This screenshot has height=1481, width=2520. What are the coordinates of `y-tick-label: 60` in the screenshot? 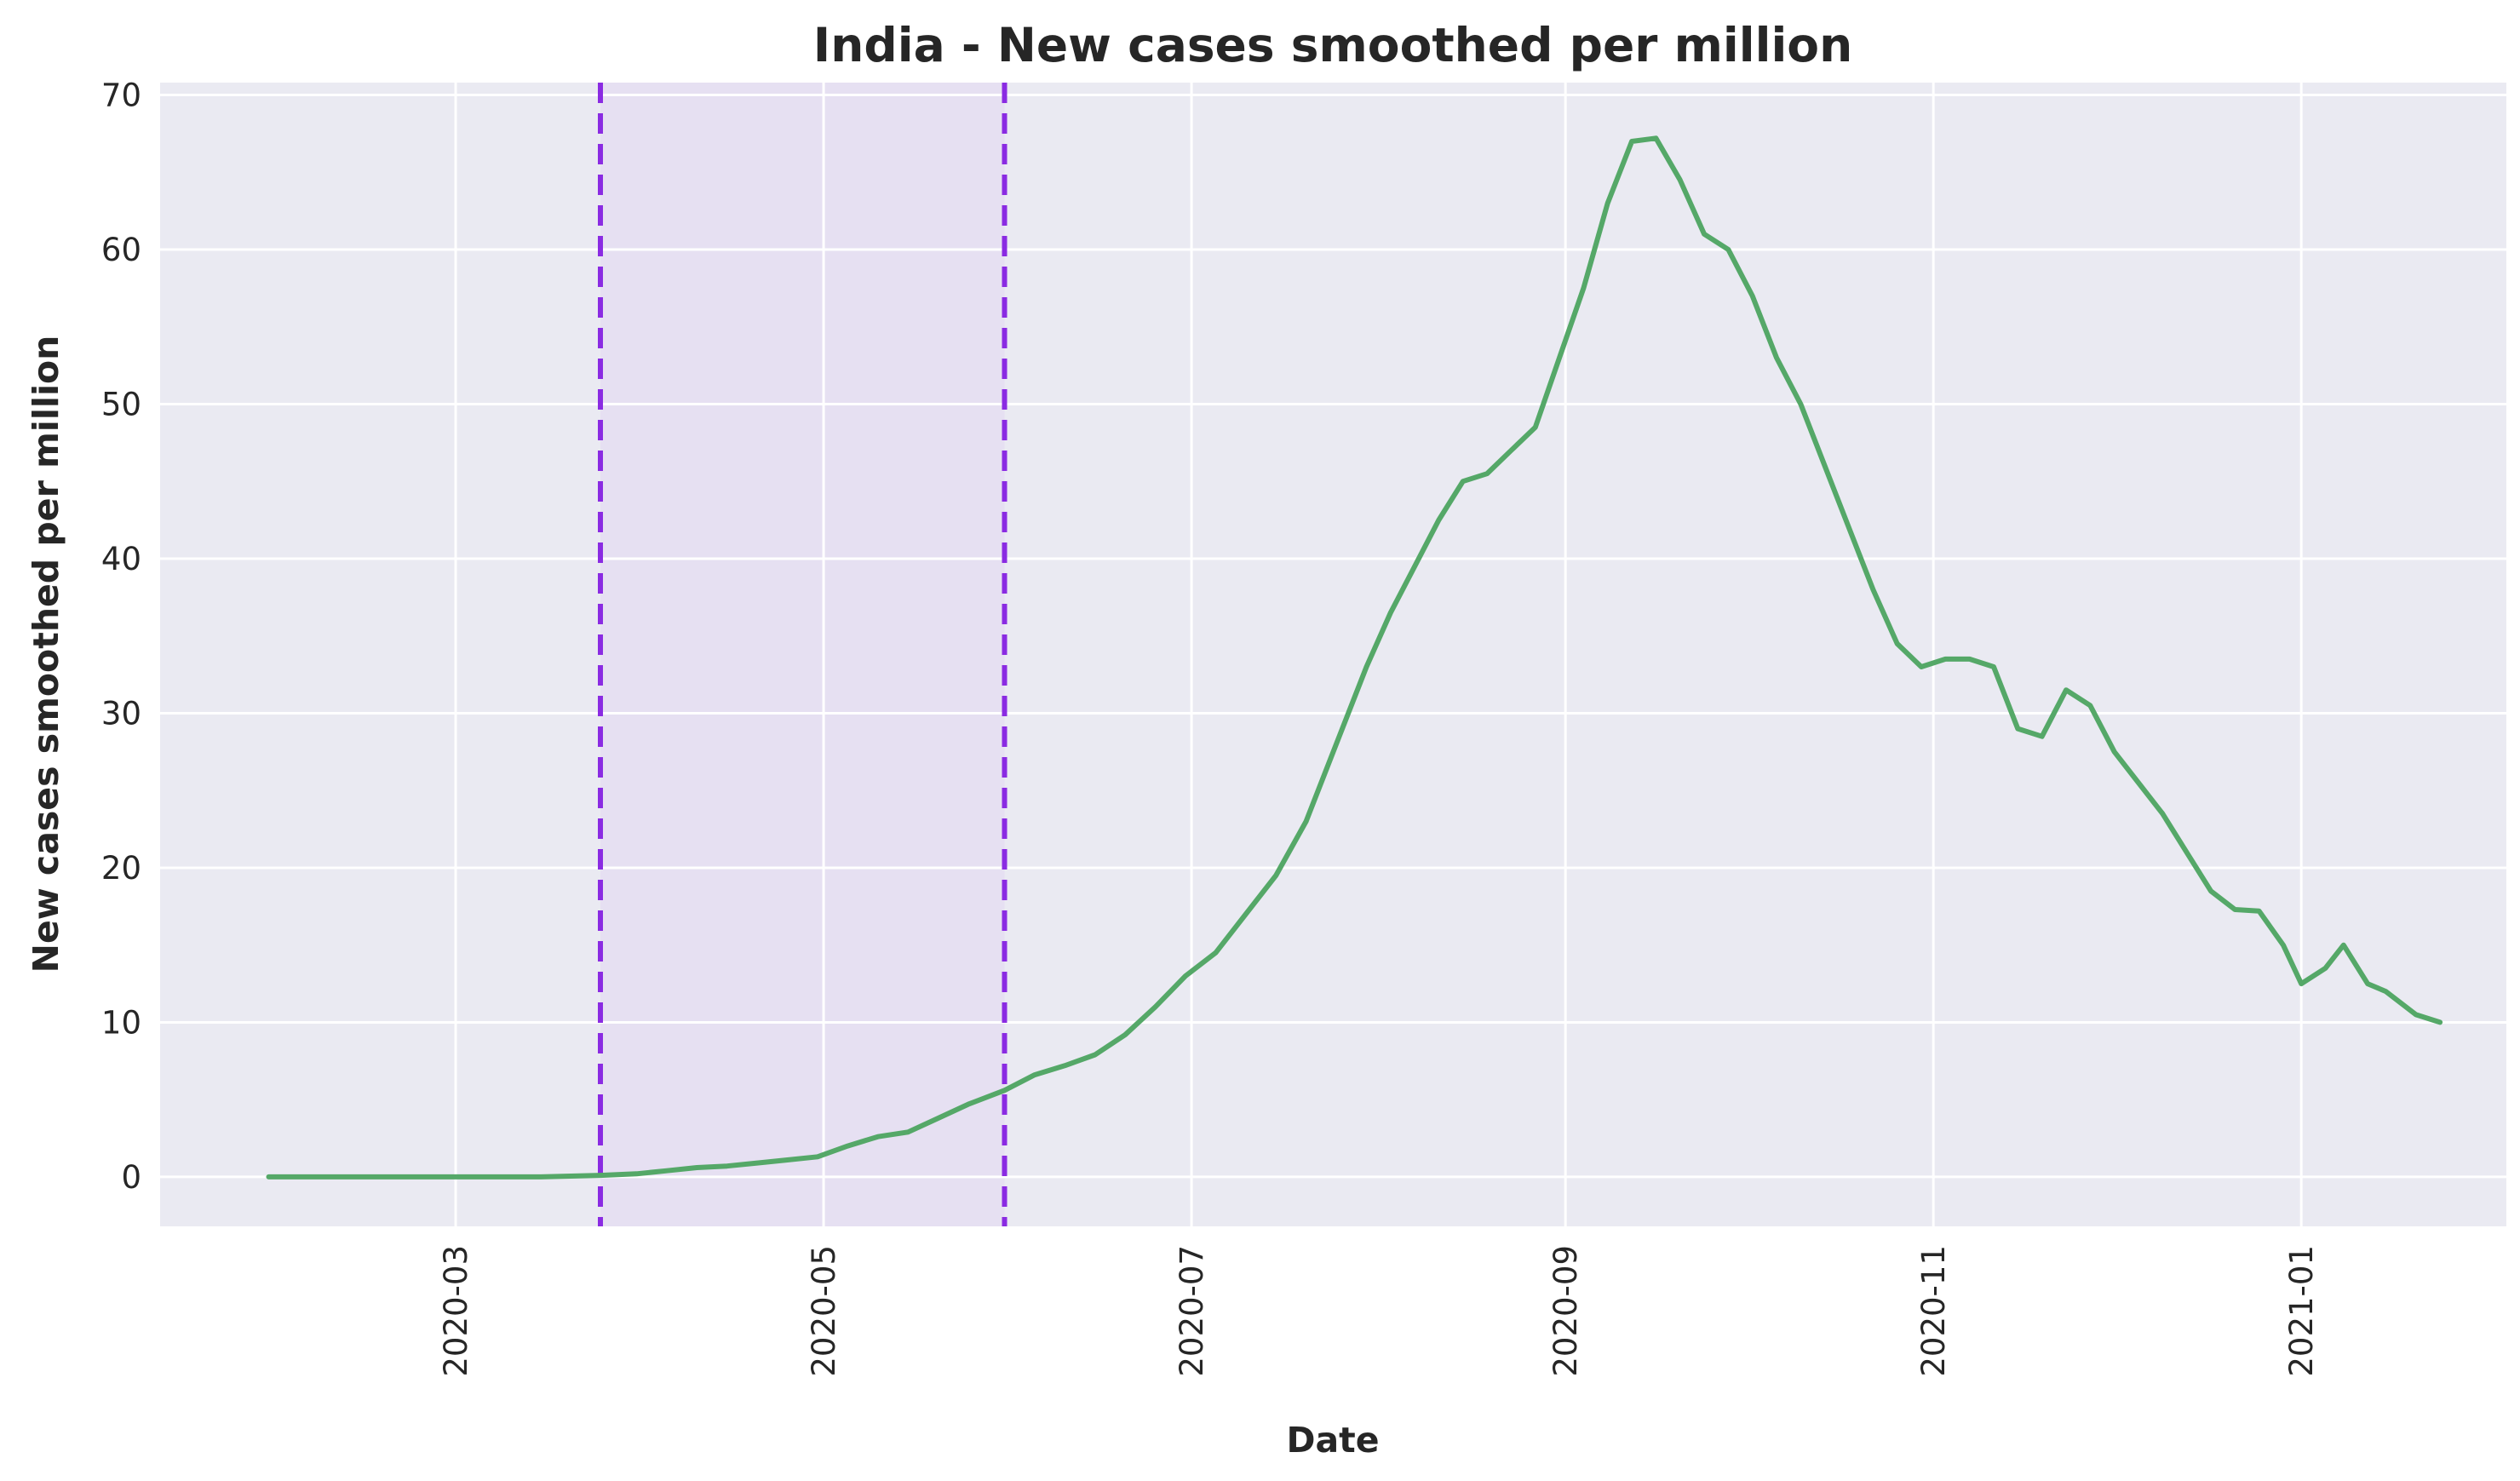 It's located at (121, 250).